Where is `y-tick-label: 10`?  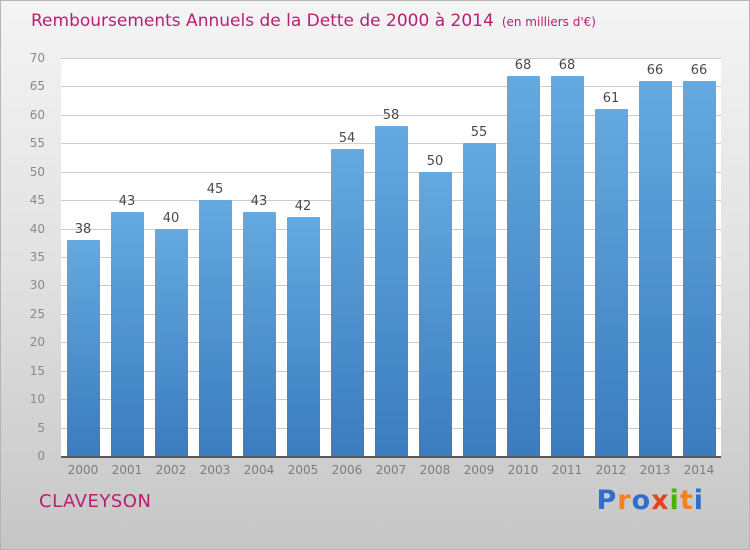 y-tick-label: 10 is located at coordinates (37, 399).